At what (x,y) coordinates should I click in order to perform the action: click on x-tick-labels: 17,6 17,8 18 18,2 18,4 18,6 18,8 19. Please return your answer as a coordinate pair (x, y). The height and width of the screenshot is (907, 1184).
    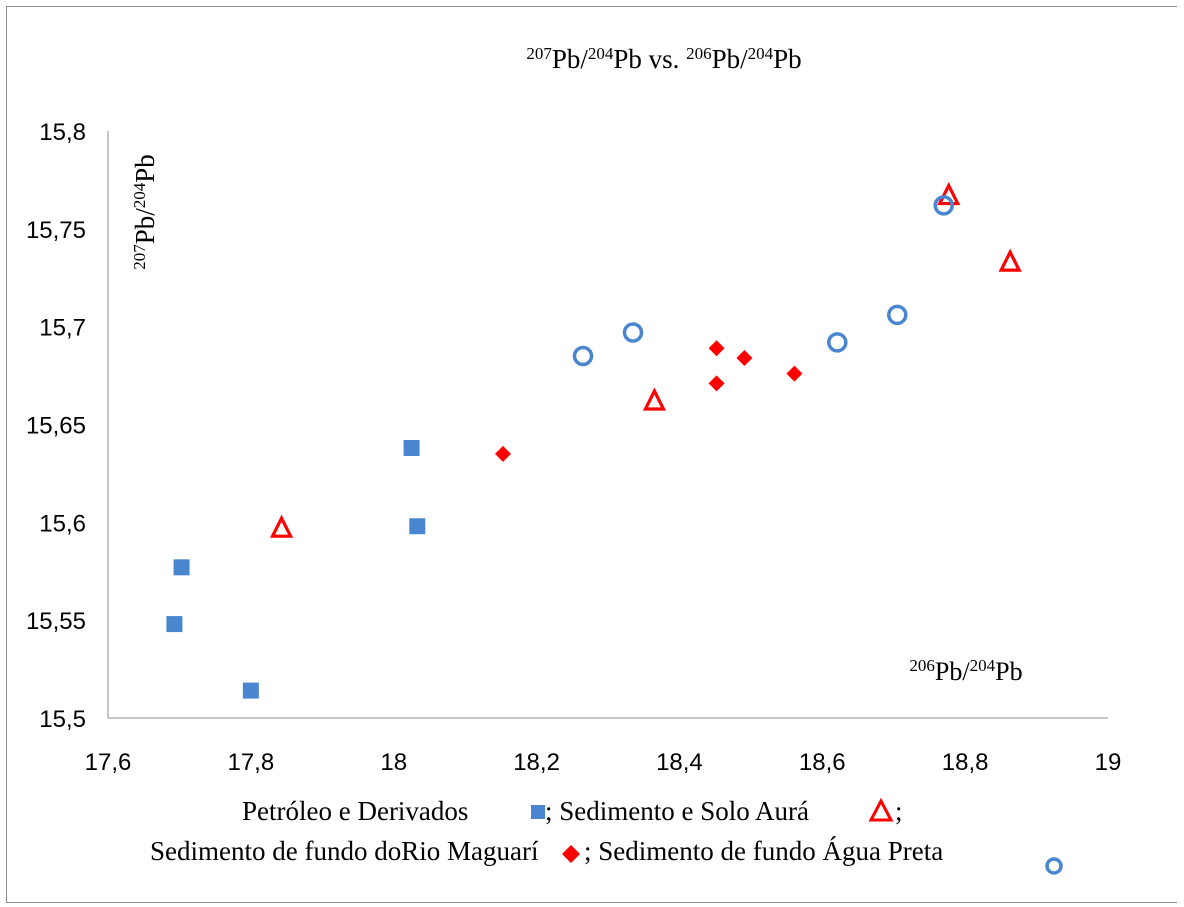
    Looking at the image, I should click on (603, 762).